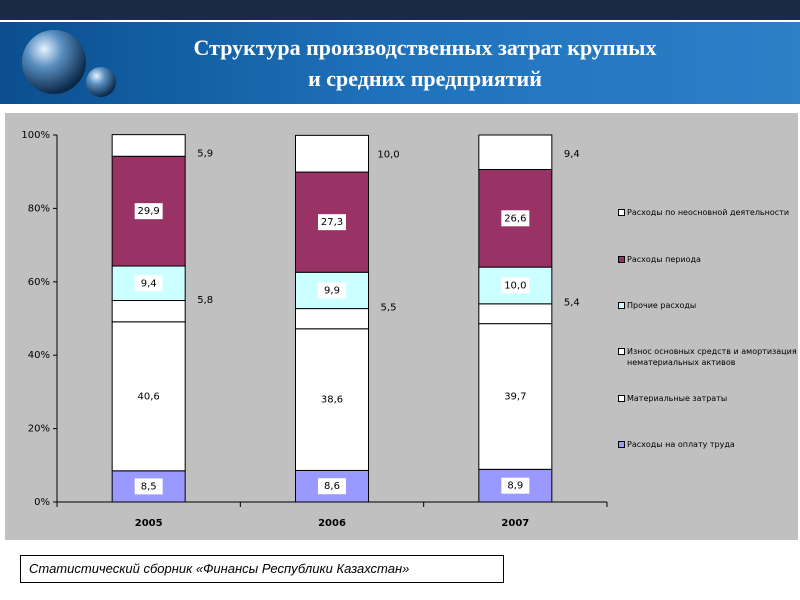 Image resolution: width=800 pixels, height=600 pixels. Describe the element at coordinates (205, 300) in the screenshot. I see `data-label: 5,8` at that location.